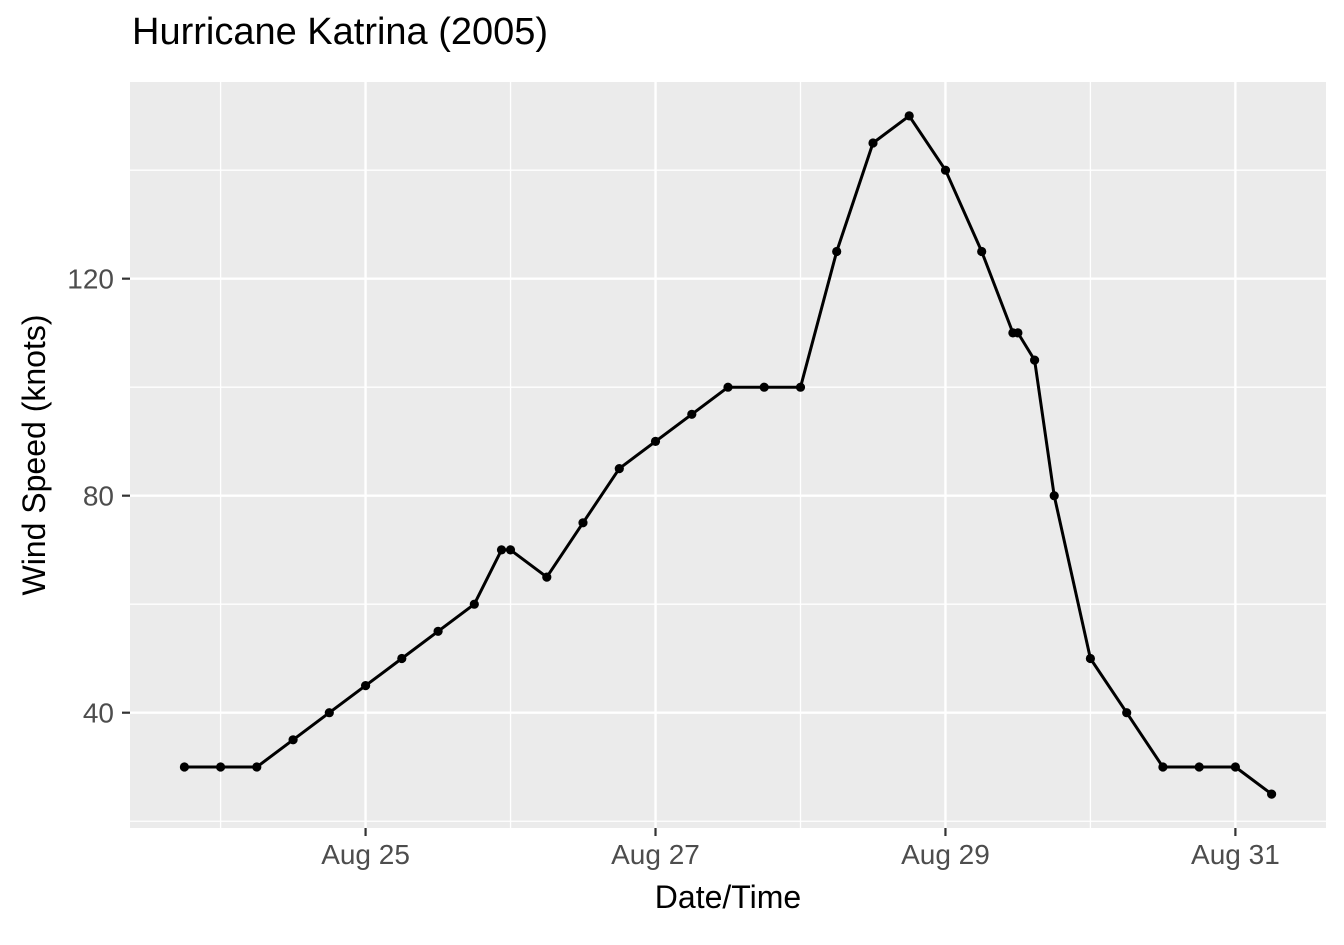 The height and width of the screenshot is (945, 1344). What do you see at coordinates (655, 854) in the screenshot?
I see `x-tick-label: Aug 27` at bounding box center [655, 854].